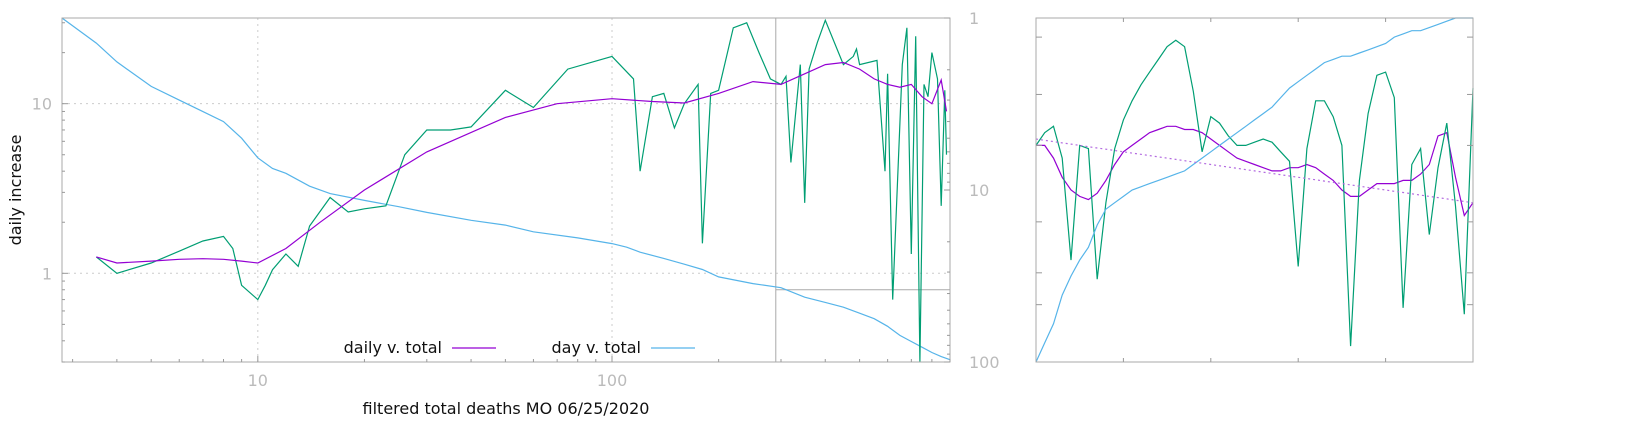 Image resolution: width=1640 pixels, height=444 pixels. Describe the element at coordinates (393, 347) in the screenshot. I see `legend-label-daily: daily v. total` at that location.